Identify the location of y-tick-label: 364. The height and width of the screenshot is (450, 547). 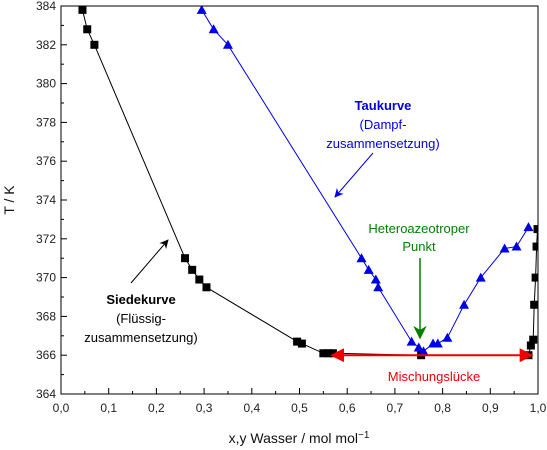
(46, 394).